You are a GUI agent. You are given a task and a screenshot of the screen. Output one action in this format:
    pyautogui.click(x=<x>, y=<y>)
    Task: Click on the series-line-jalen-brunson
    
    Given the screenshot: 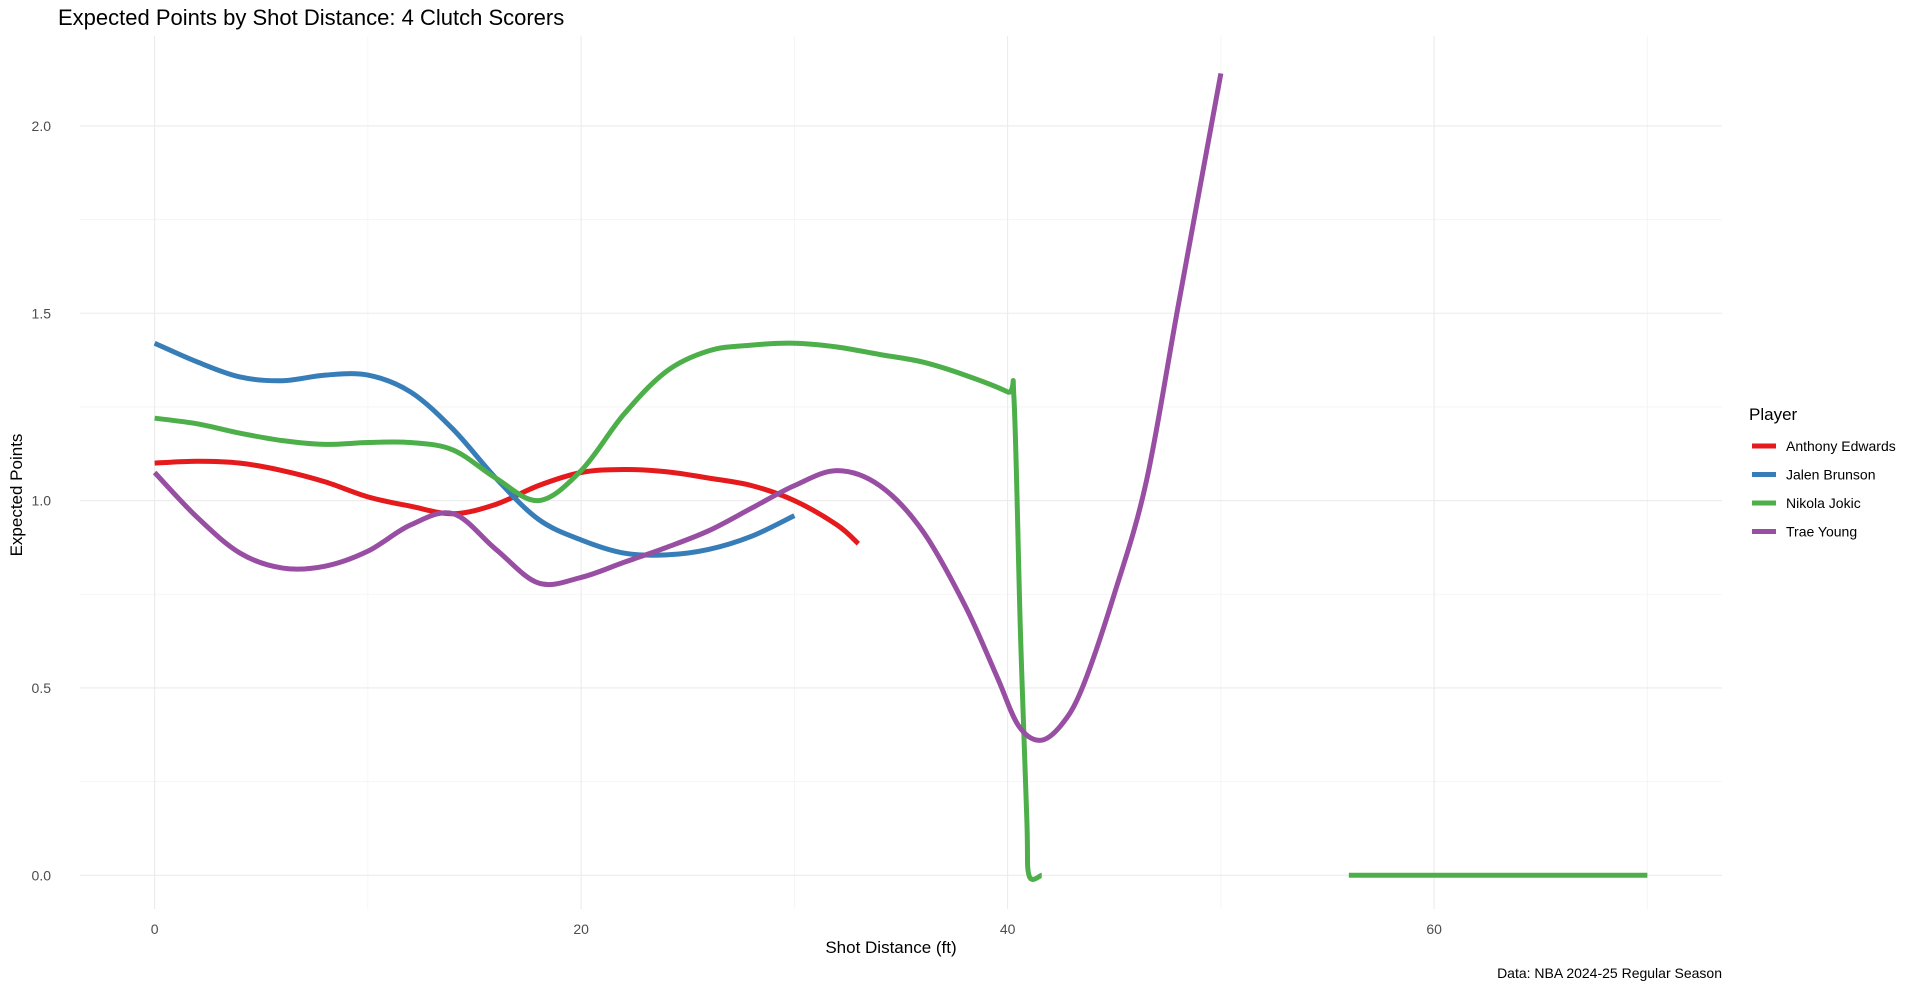 What is the action you would take?
    pyautogui.click(x=474, y=449)
    